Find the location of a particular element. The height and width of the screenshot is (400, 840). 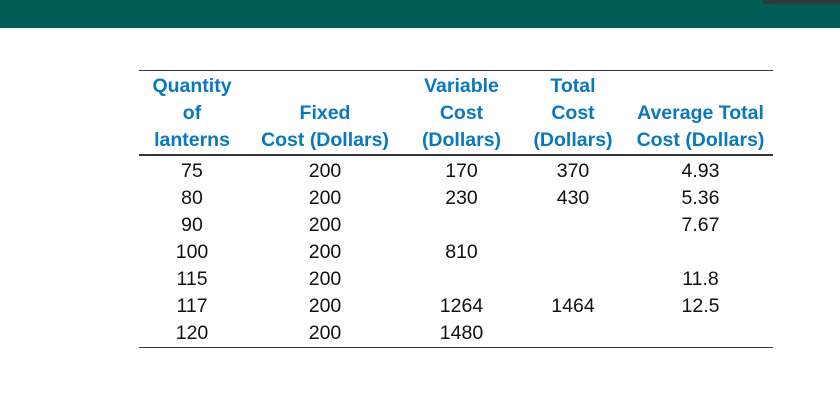

cell-average-total-cost: 12.5 is located at coordinates (700, 306).